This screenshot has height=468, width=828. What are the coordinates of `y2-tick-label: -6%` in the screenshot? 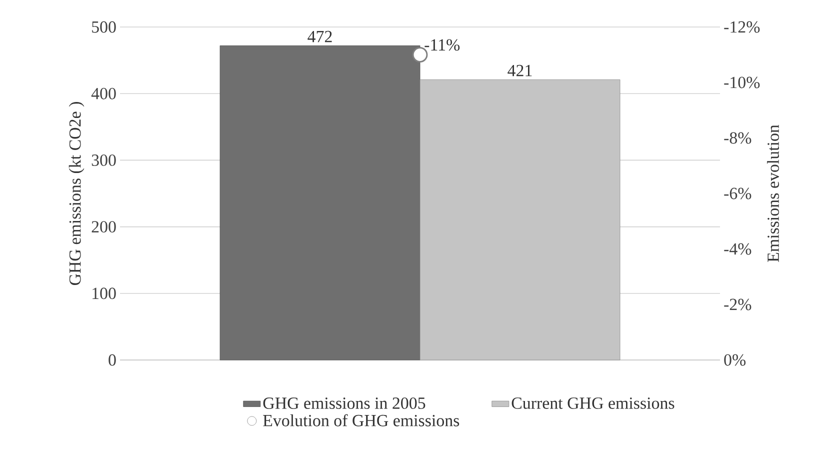 It's located at (738, 194).